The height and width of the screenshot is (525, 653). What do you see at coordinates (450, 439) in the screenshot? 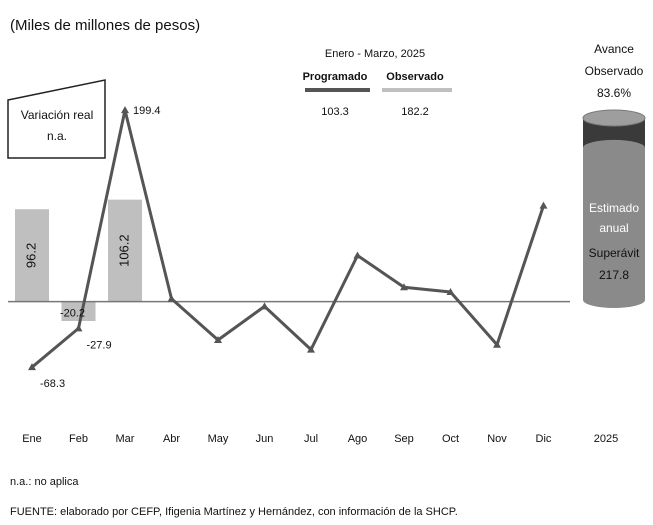
I see `x-tick-oct: Oct` at bounding box center [450, 439].